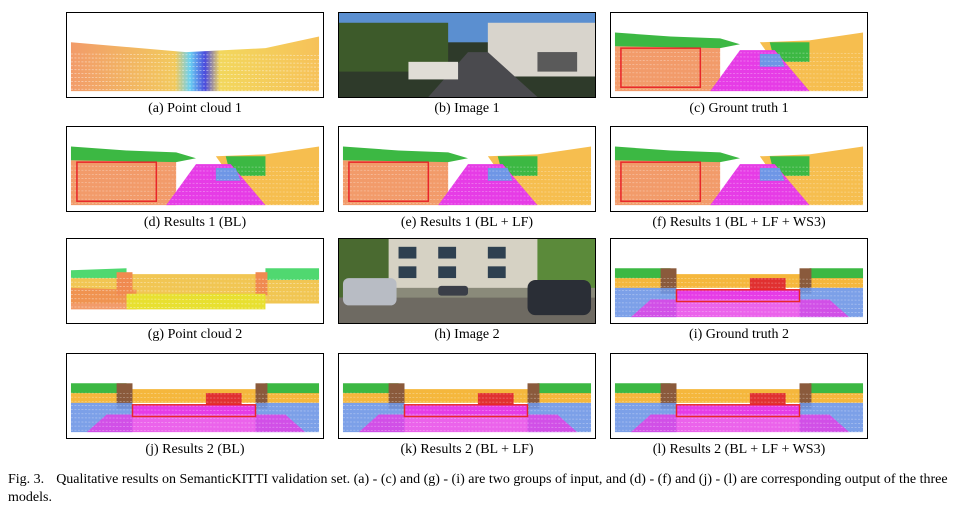  I want to click on panel-e, so click(467, 169).